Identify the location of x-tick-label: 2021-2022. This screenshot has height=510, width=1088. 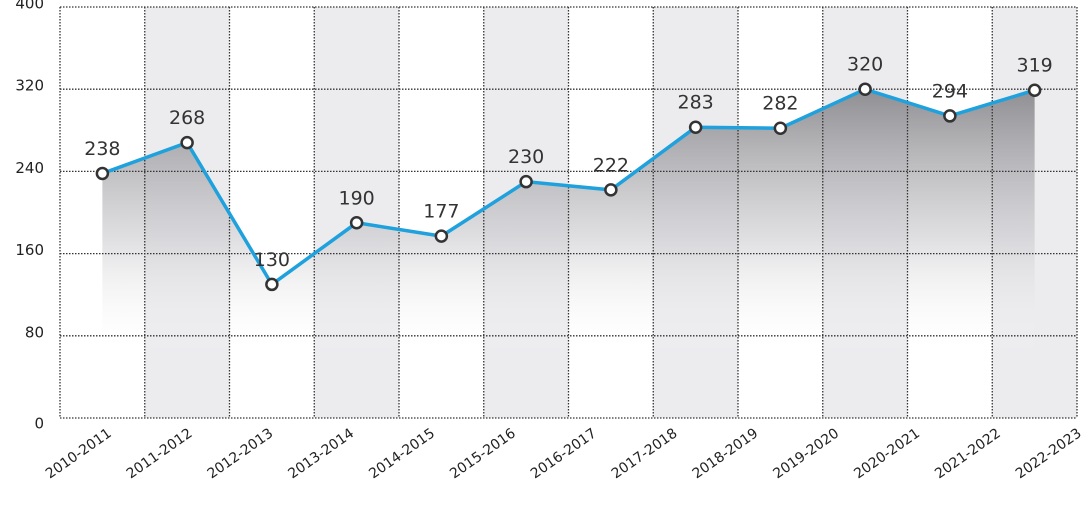
(968, 453).